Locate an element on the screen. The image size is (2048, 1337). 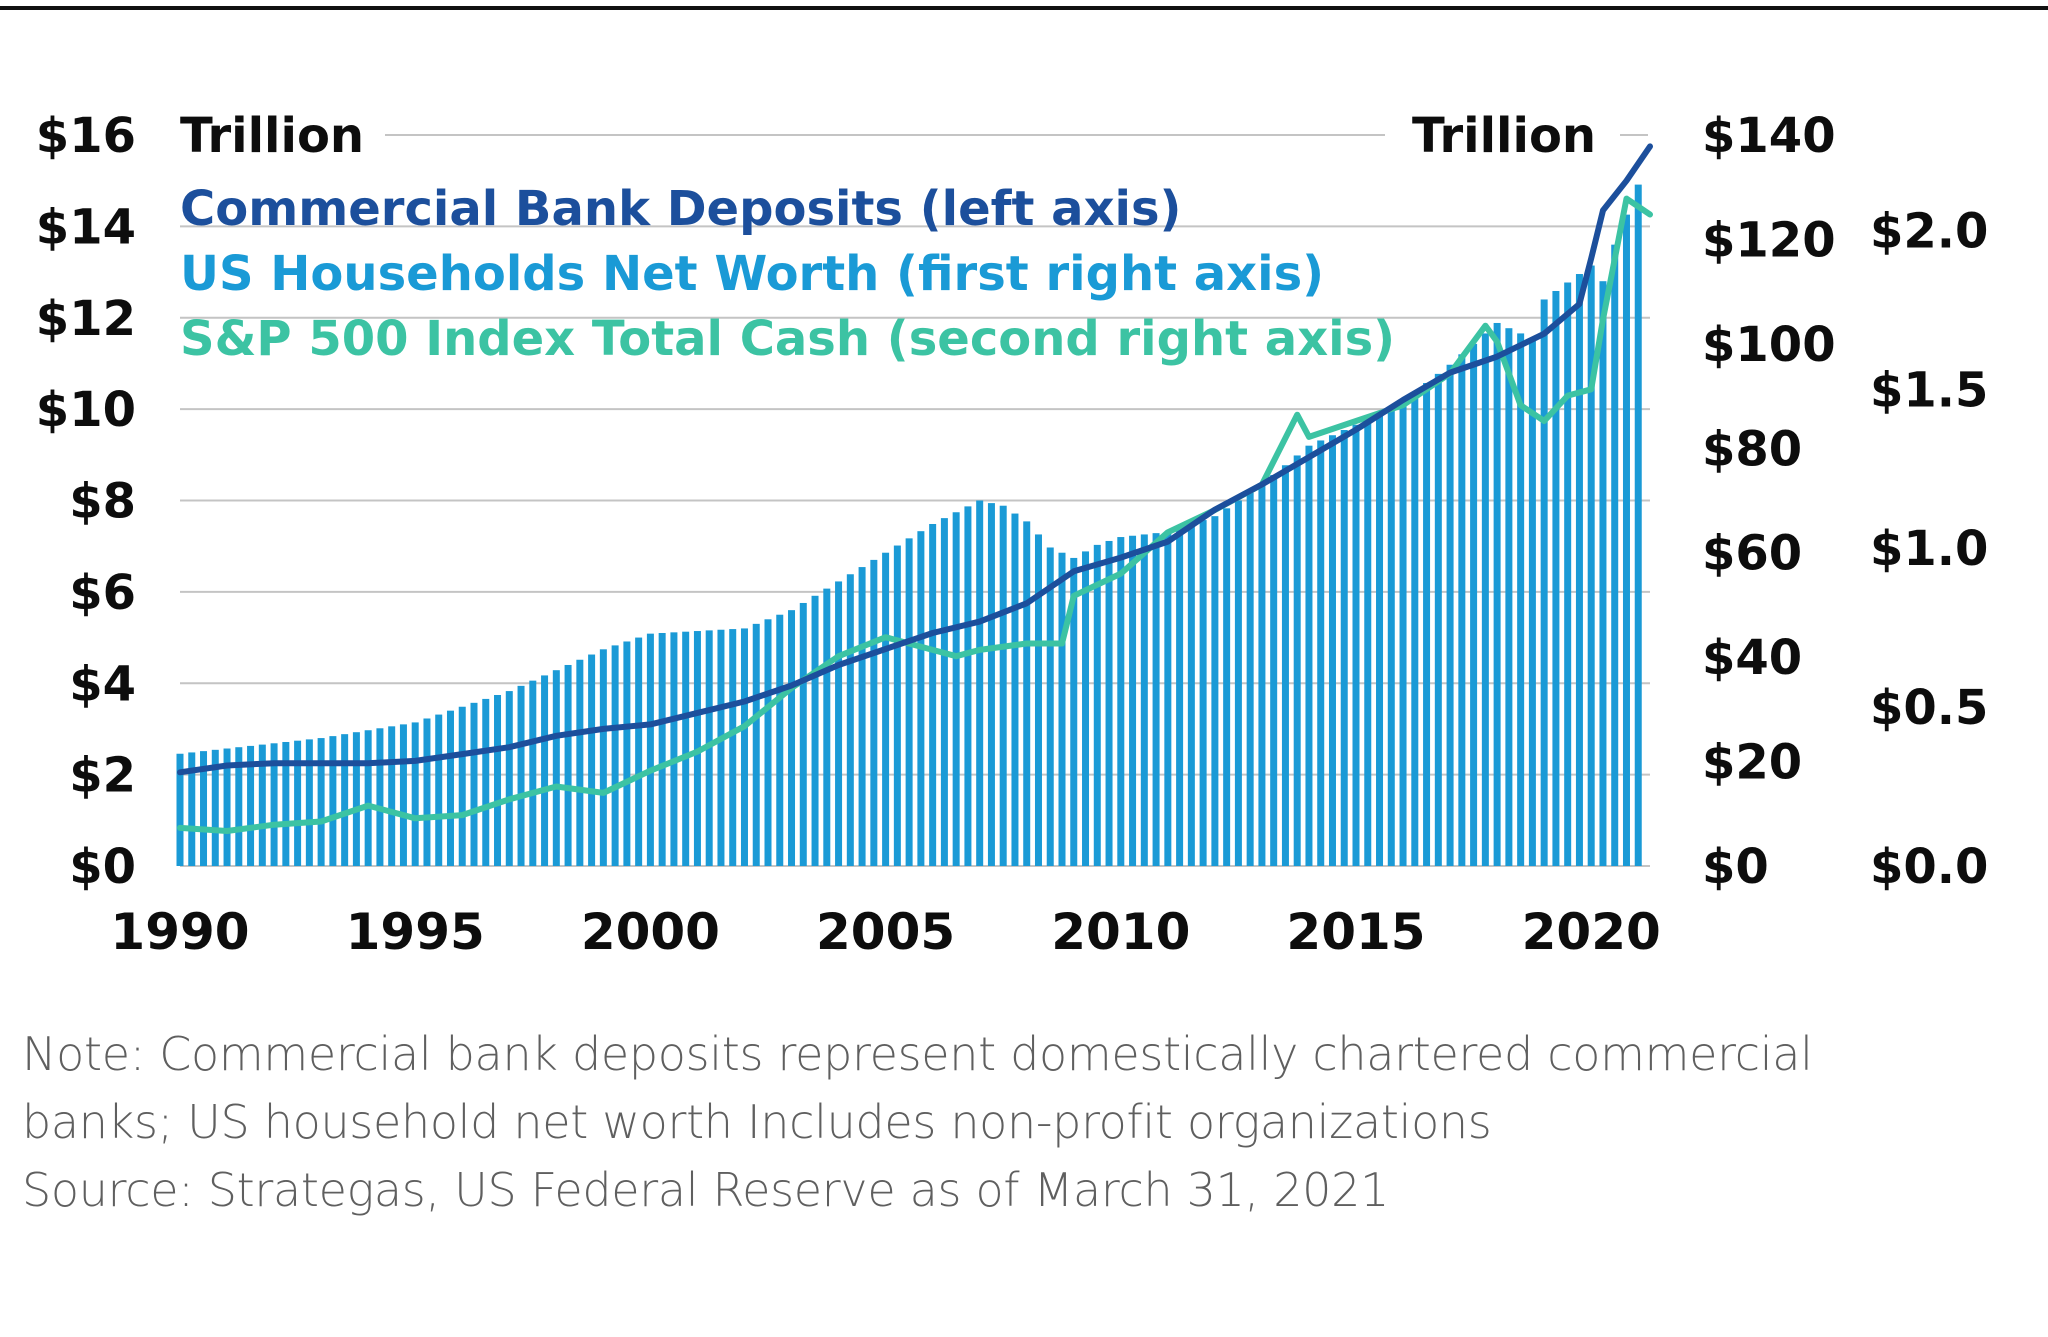
x-axis-tick-label: 2005 is located at coordinates (885, 932).